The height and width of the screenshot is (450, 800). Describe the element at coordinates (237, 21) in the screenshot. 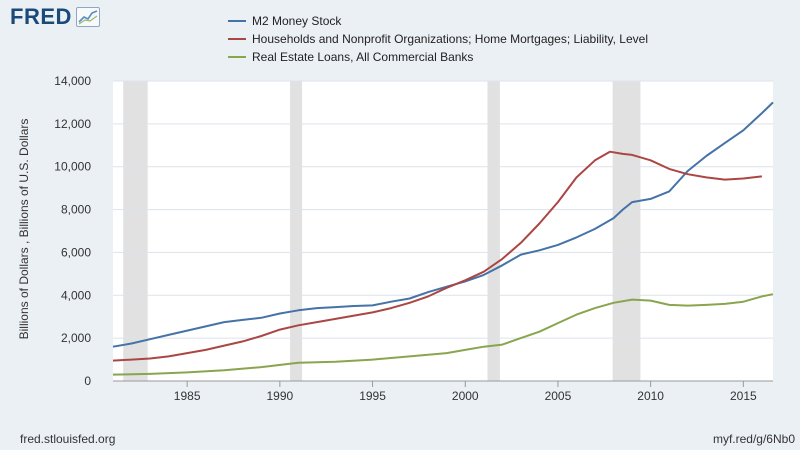

I see `legend-swatch-m2` at that location.